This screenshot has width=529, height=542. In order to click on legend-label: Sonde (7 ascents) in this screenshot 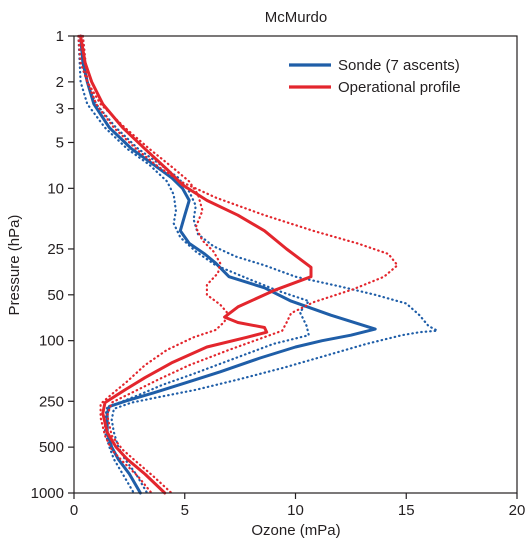, I will do `click(399, 65)`.